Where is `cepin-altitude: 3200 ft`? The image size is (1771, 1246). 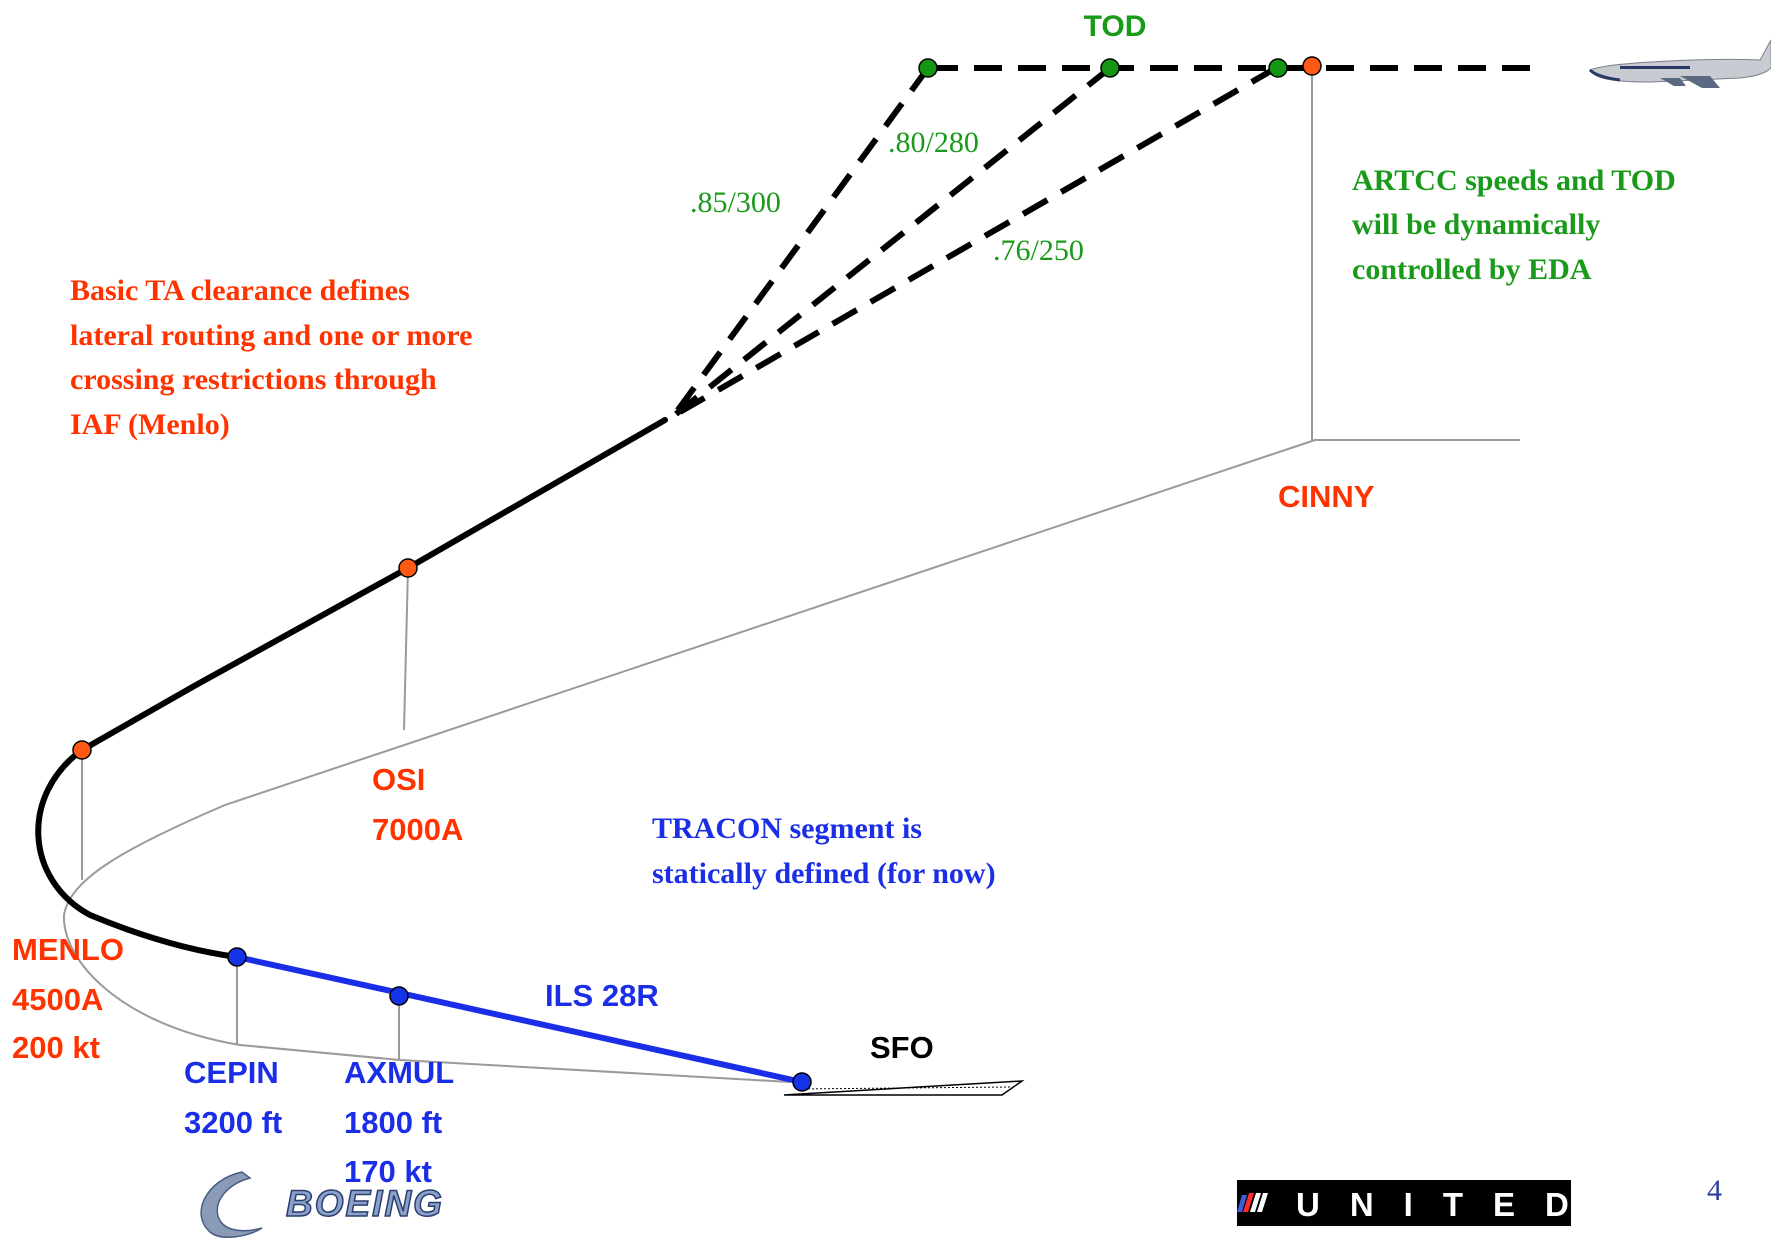 cepin-altitude: 3200 ft is located at coordinates (233, 1122).